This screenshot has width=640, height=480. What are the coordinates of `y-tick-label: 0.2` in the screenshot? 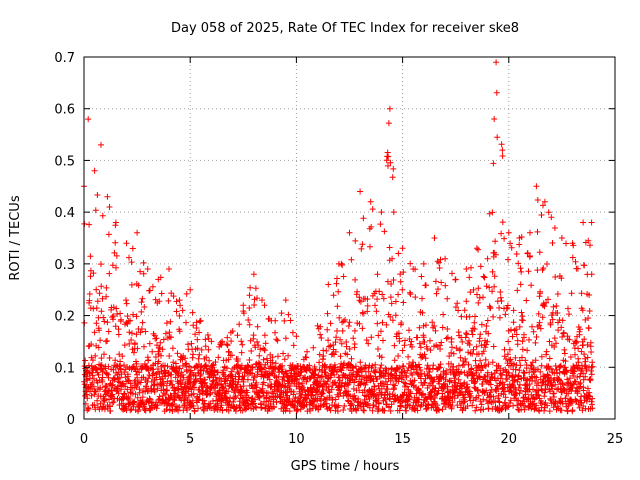 It's located at (64, 317).